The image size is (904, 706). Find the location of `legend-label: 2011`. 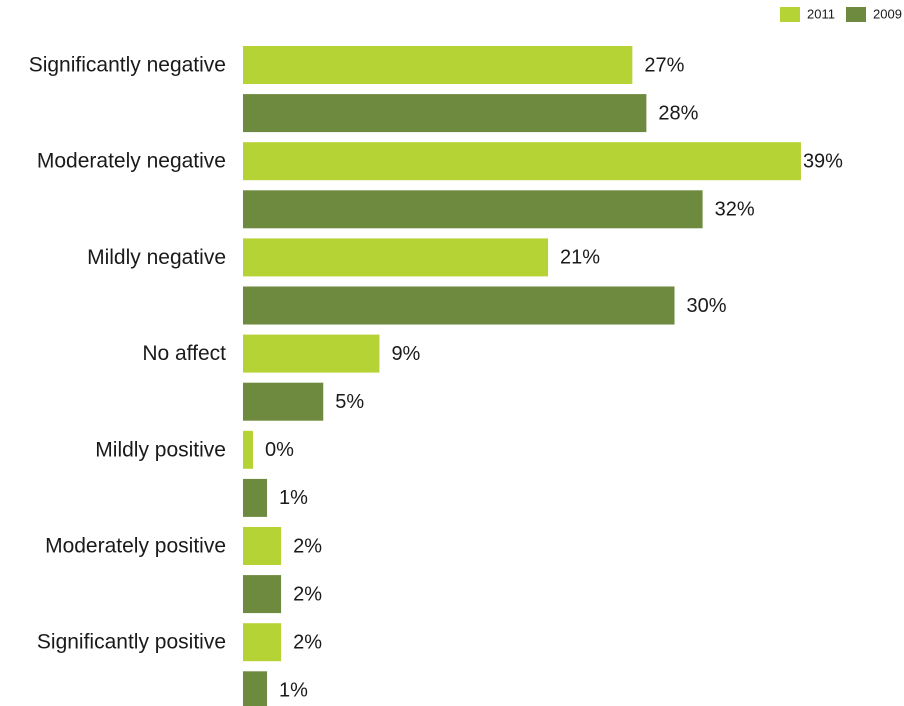

legend-label: 2011 is located at coordinates (821, 13).